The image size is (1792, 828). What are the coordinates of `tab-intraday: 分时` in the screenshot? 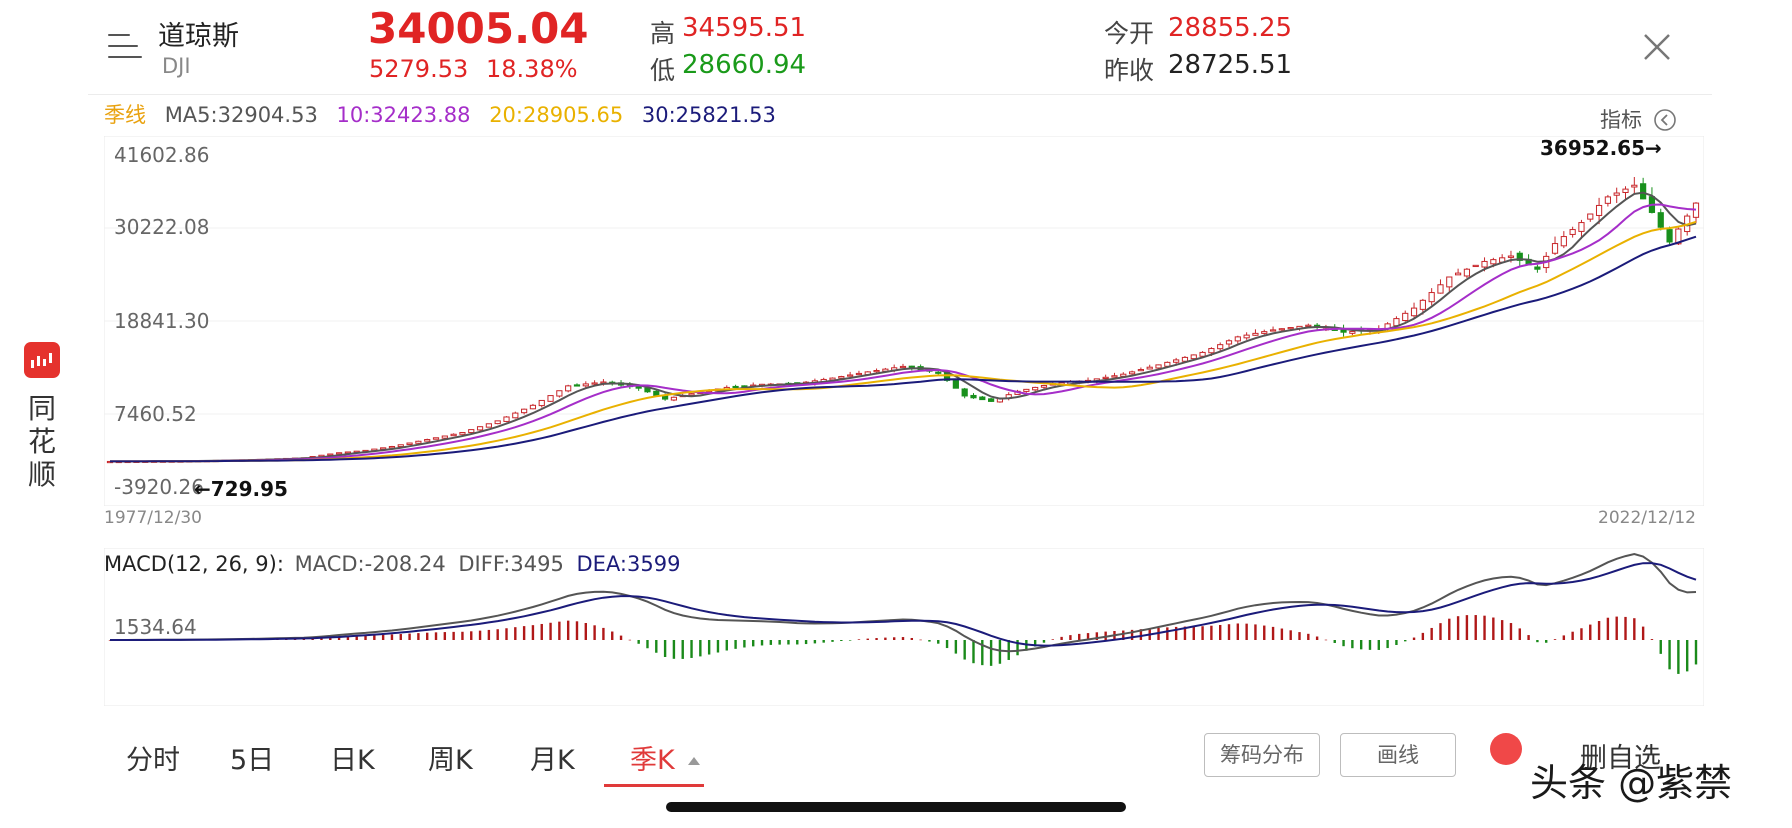 It's located at (153, 760).